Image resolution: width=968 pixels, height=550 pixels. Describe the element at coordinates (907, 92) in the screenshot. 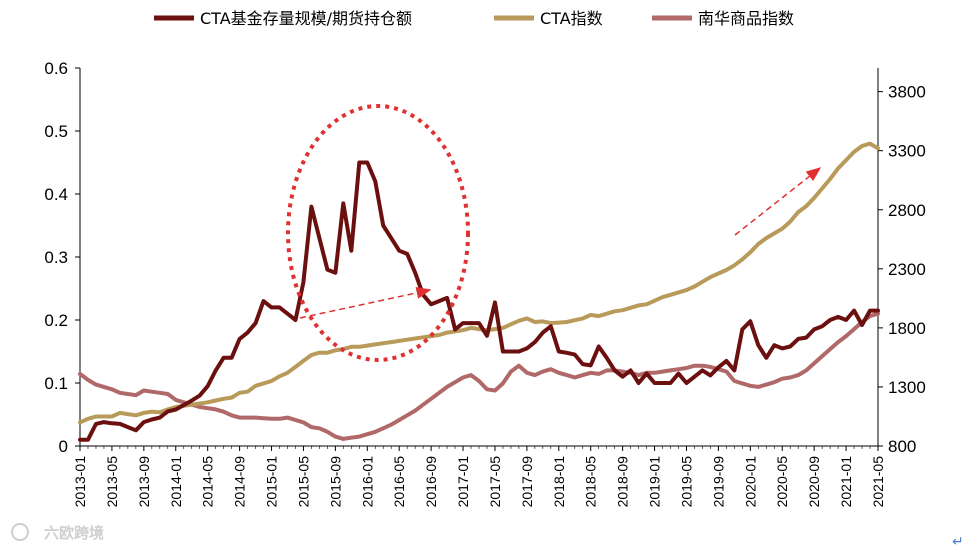

I see `right-axis-tick-label: 3800` at that location.